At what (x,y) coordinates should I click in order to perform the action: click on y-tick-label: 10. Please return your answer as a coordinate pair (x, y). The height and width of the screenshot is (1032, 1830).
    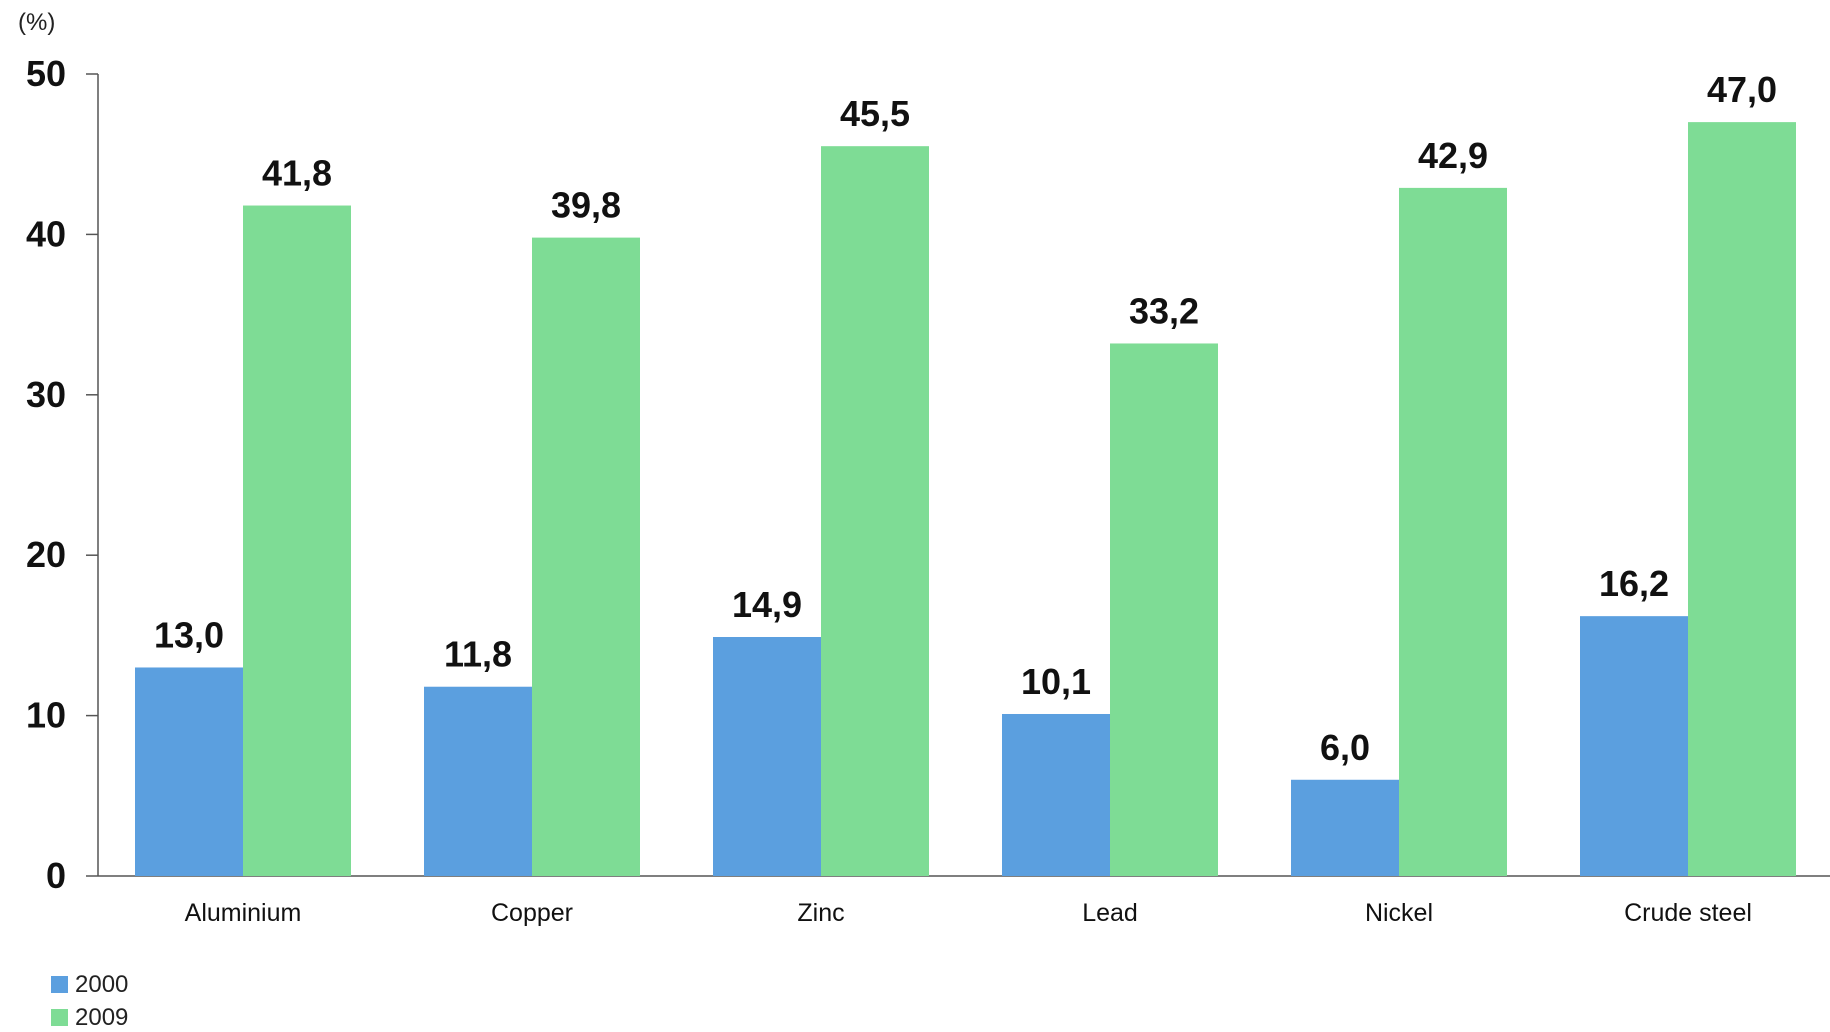
    Looking at the image, I should click on (46, 715).